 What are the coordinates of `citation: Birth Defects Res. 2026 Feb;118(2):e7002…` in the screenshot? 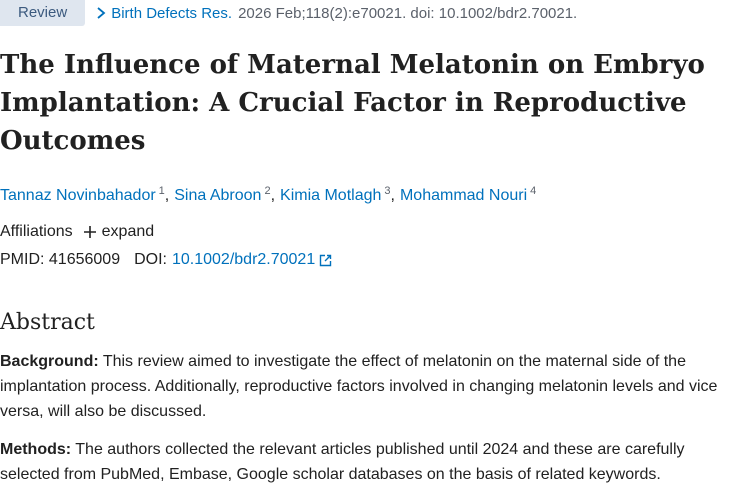 It's located at (336, 13).